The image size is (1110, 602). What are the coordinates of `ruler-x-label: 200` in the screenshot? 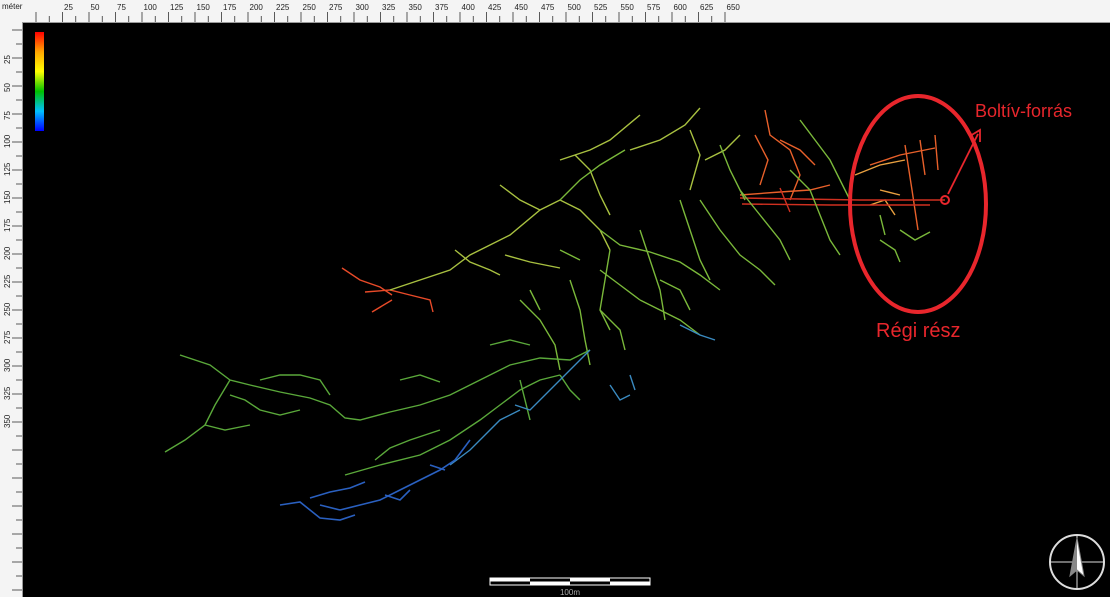 It's located at (257, 7).